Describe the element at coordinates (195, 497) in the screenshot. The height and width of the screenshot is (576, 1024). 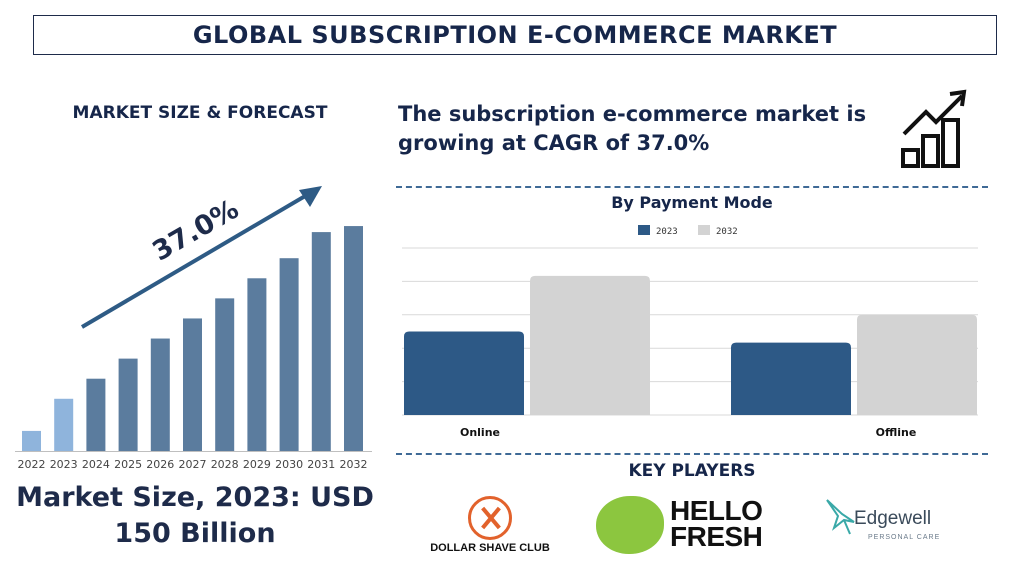
I see `market-size-line1: Market Size, 2023: USD` at that location.